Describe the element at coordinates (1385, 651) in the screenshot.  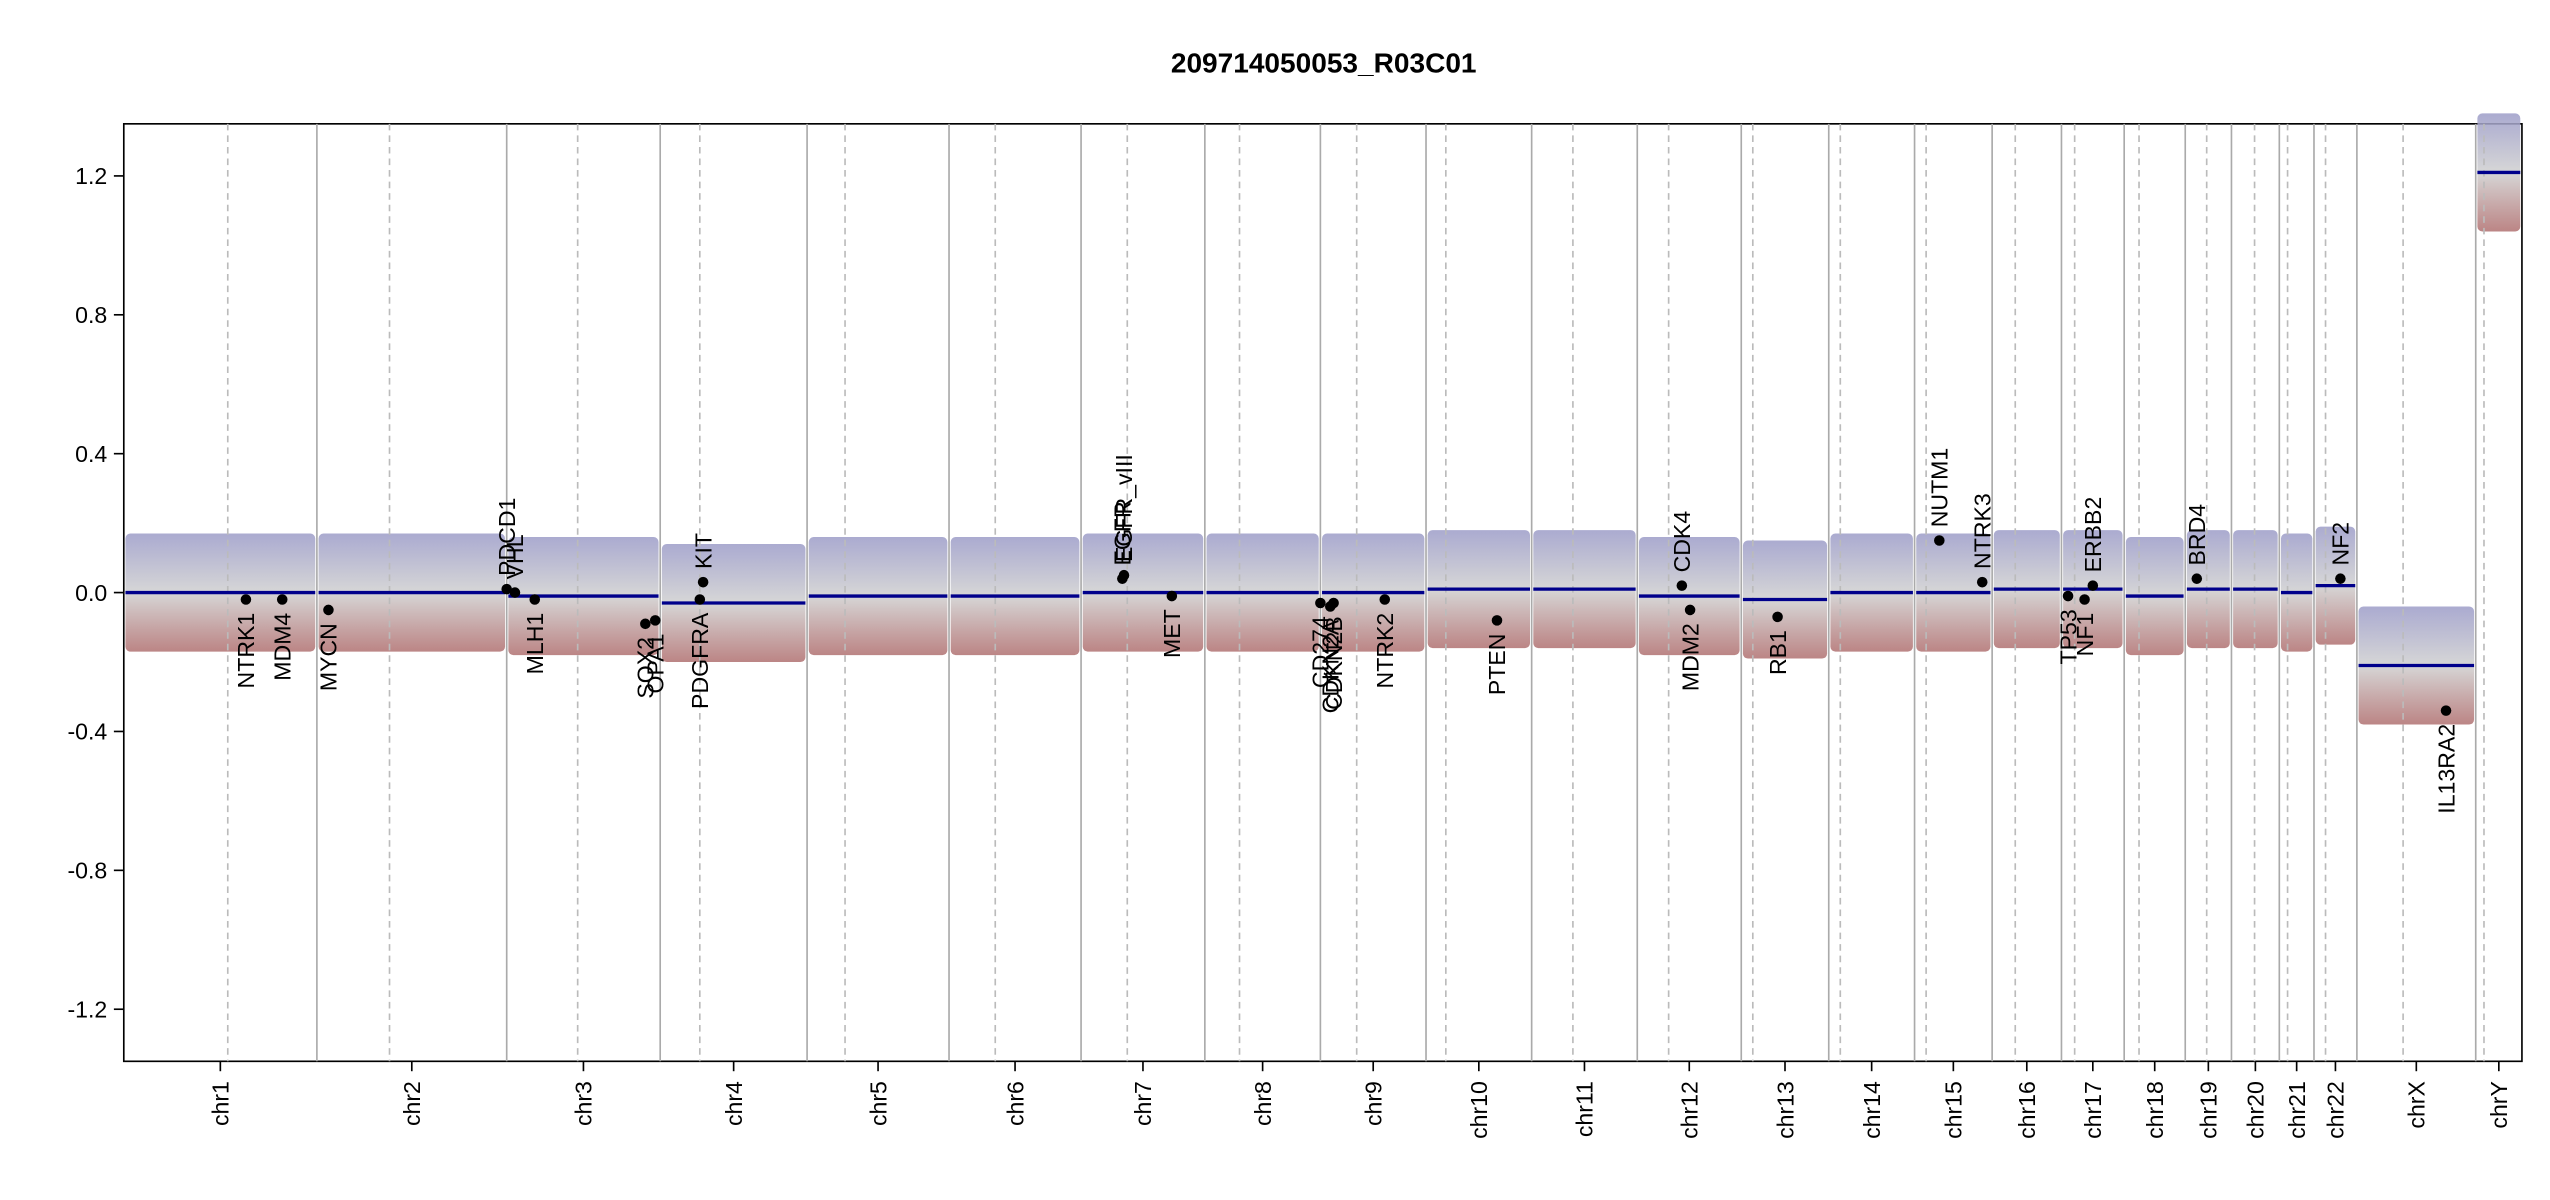
I see `gene-label: NTRK2` at that location.